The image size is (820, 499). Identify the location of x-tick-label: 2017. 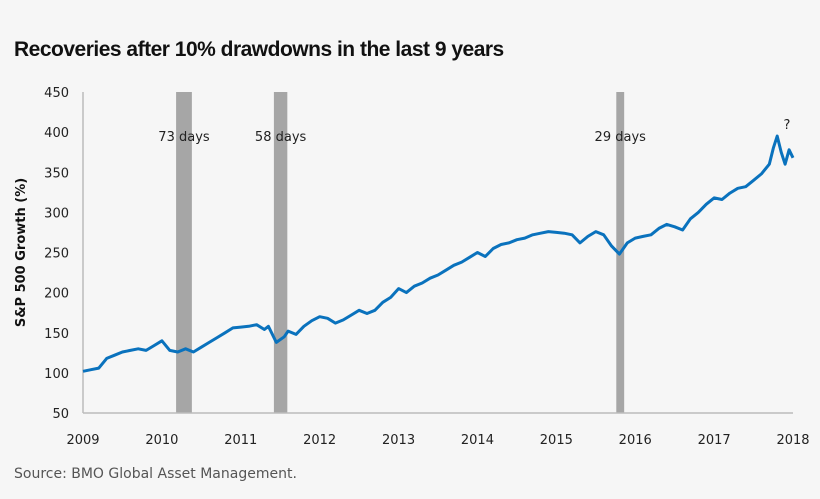
(714, 440).